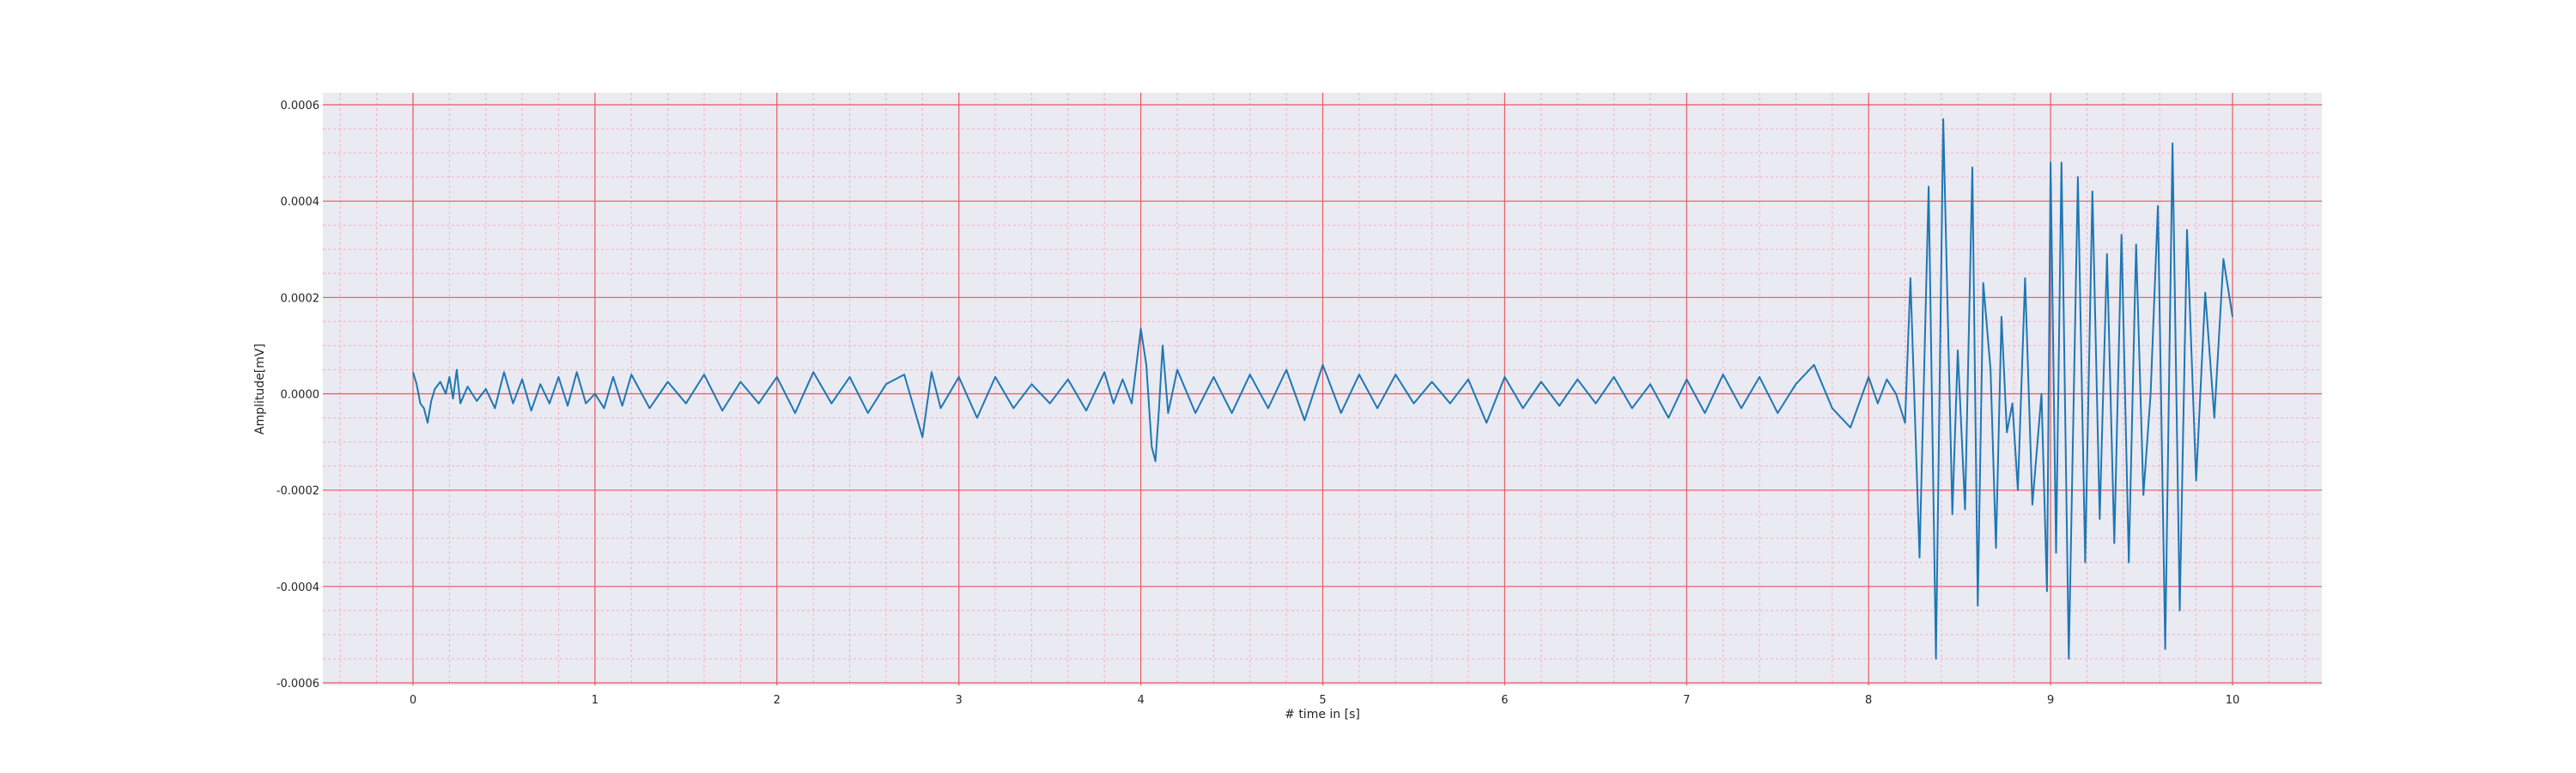 The height and width of the screenshot is (773, 2576). What do you see at coordinates (595, 700) in the screenshot?
I see `x-tick-label: 1` at bounding box center [595, 700].